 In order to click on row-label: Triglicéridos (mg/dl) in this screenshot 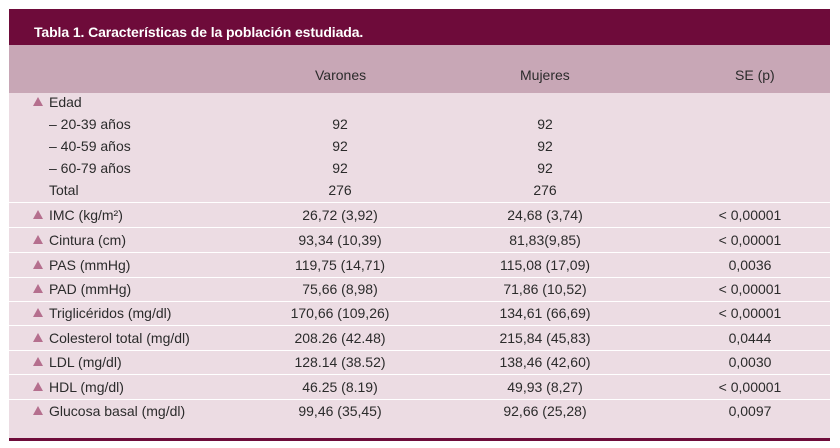, I will do `click(110, 313)`.